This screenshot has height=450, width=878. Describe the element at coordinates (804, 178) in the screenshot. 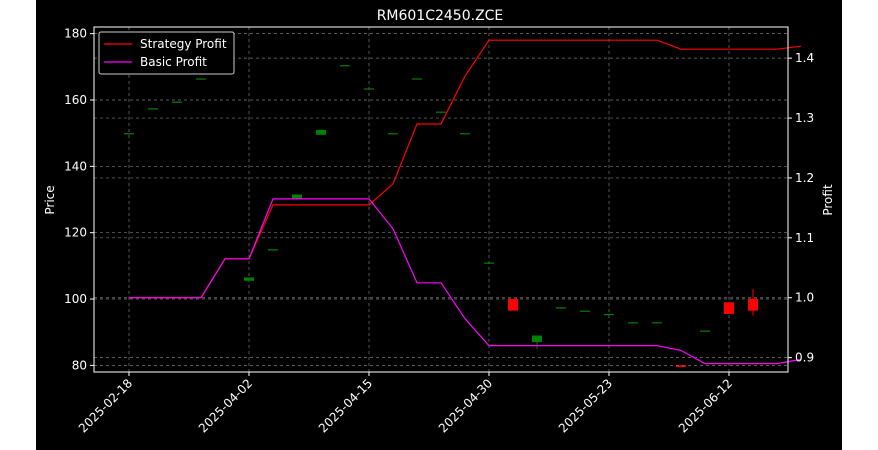

I see `right-tick-label: 1.2` at that location.